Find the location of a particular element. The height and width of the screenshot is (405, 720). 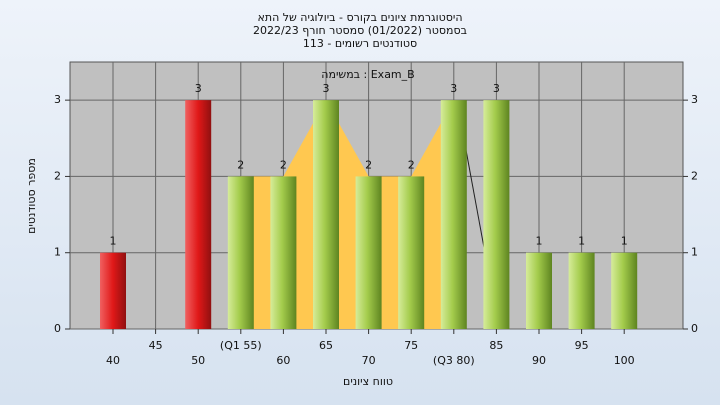

x-axis-label: טווח ציונים is located at coordinates (368, 381).